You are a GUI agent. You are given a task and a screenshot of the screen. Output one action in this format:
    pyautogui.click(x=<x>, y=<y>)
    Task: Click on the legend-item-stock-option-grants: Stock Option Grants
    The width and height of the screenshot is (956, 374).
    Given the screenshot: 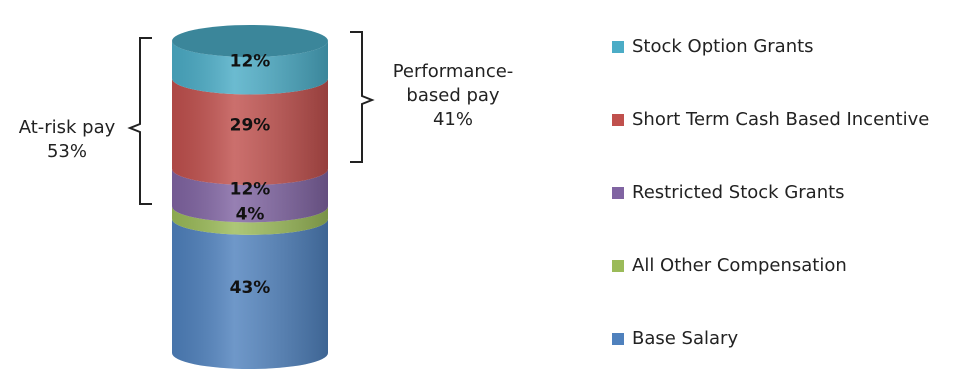 What is the action you would take?
    pyautogui.click(x=713, y=46)
    